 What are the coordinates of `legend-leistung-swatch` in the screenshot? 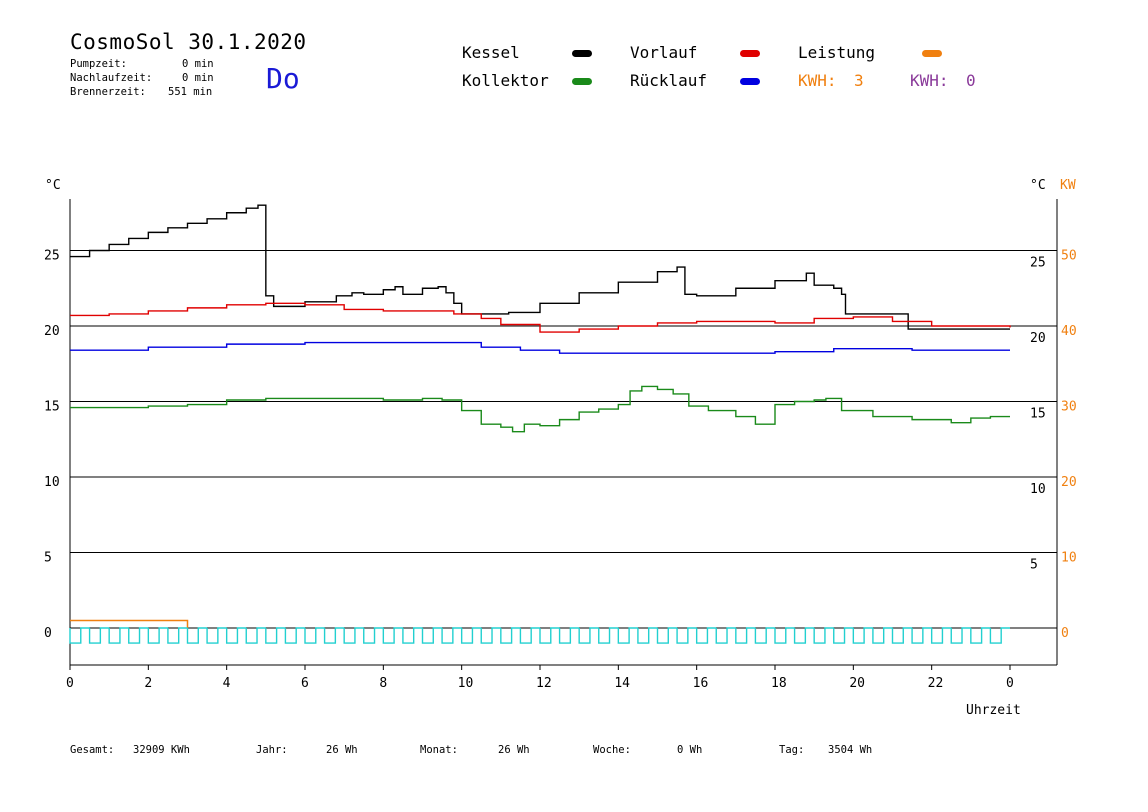 It's located at (932, 53).